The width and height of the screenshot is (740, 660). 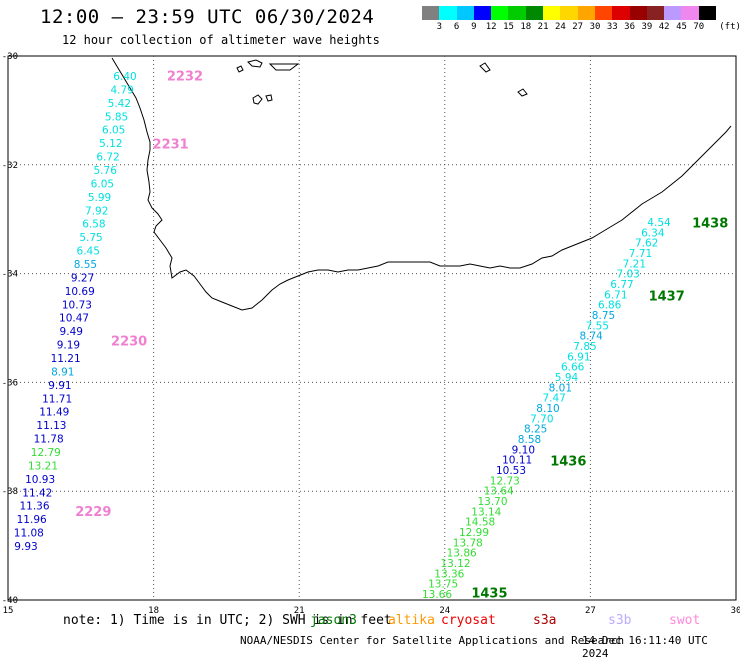 What do you see at coordinates (110, 144) in the screenshot?
I see `swh-value-label: 5.12` at bounding box center [110, 144].